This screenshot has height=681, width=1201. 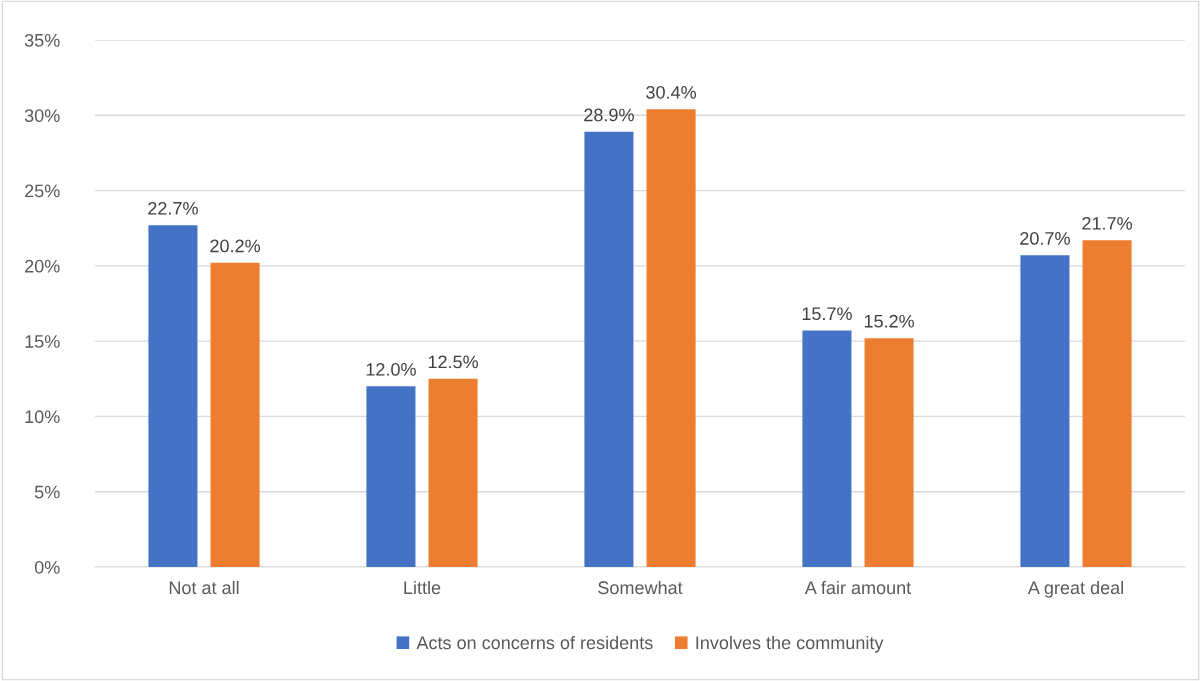 What do you see at coordinates (42, 116) in the screenshot?
I see `y-tick-label: 30%` at bounding box center [42, 116].